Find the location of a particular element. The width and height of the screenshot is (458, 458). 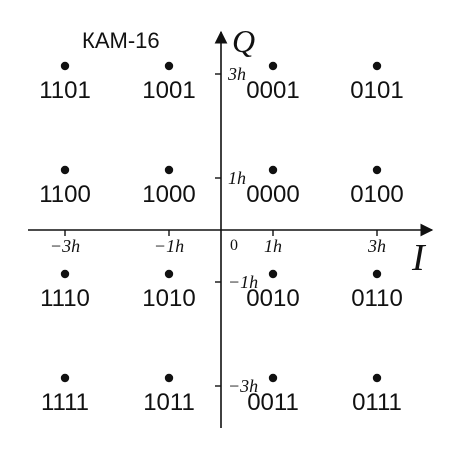

q-tick-label: −1h is located at coordinates (243, 282).